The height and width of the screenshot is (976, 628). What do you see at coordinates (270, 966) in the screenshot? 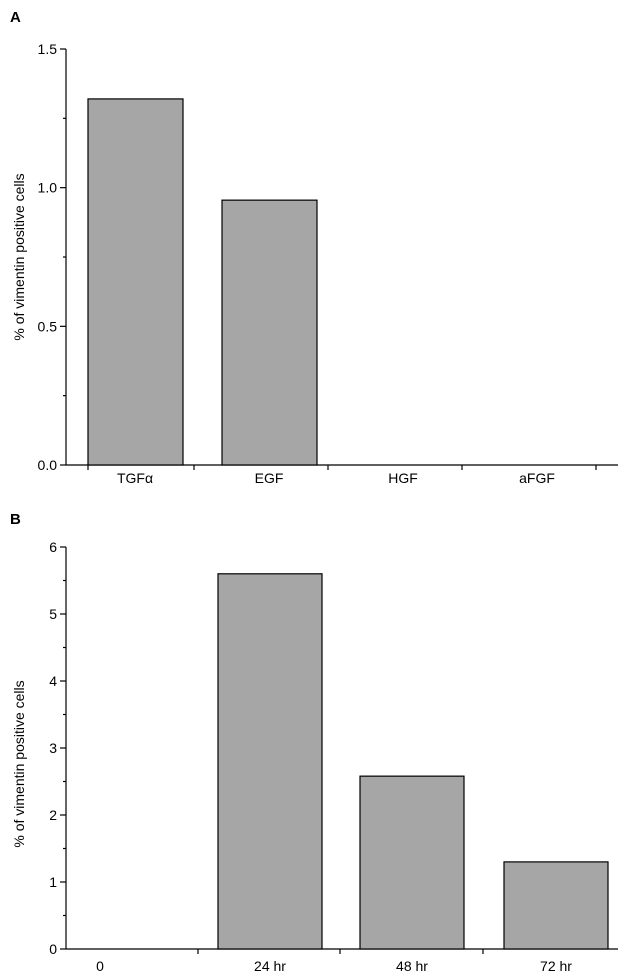
I see `x-tick-label: 24 hr` at bounding box center [270, 966].